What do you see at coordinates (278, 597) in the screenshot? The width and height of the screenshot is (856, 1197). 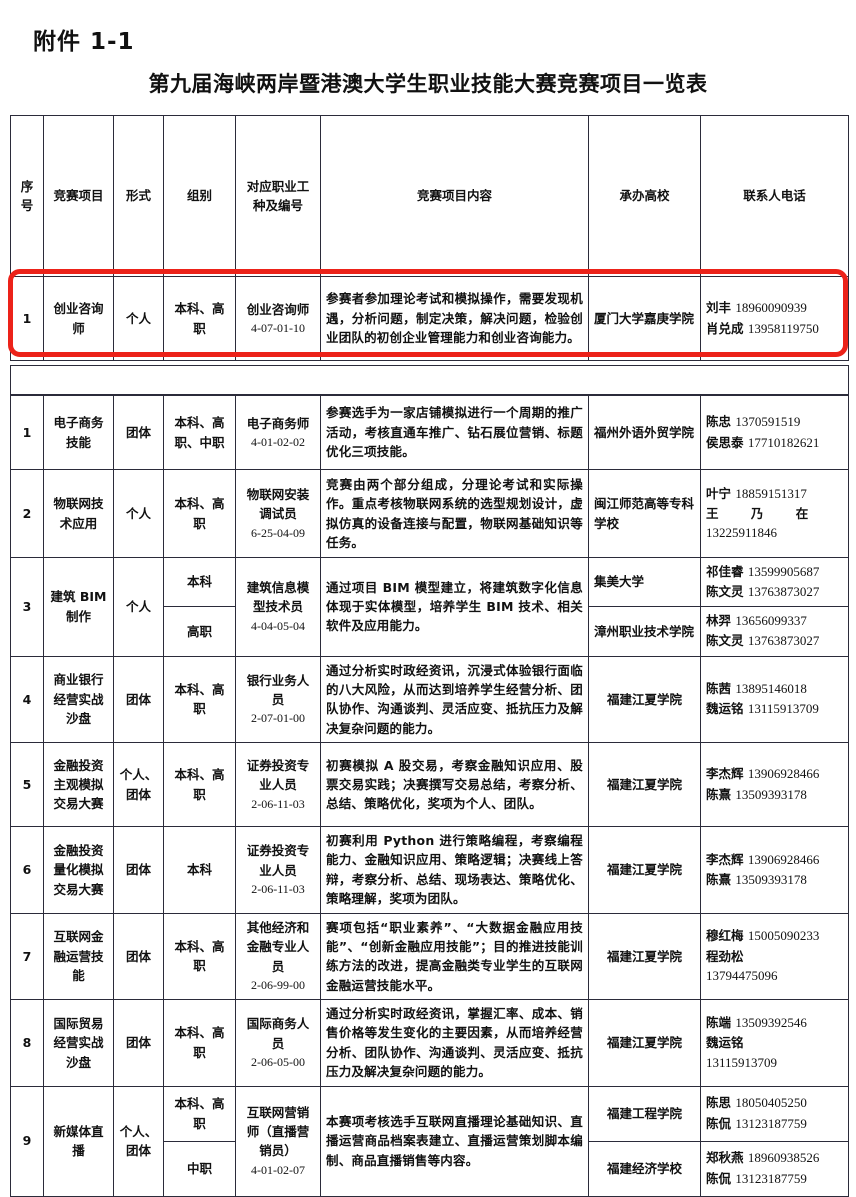 I see `occupation-name: 建筑信息模型技术员` at bounding box center [278, 597].